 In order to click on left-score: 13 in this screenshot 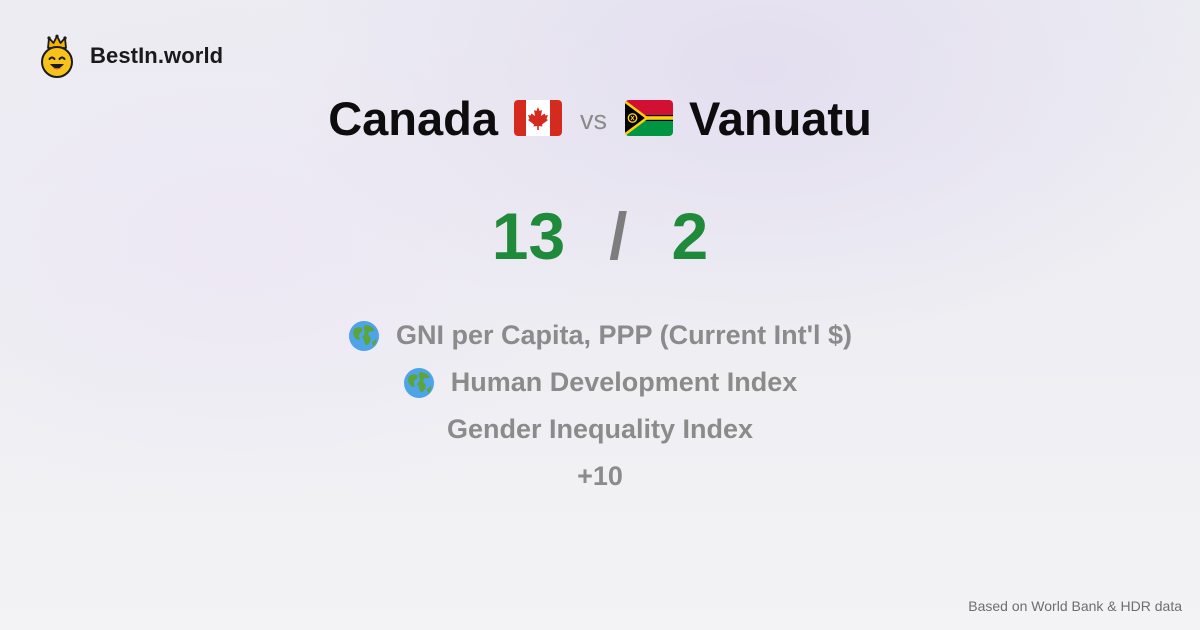, I will do `click(528, 236)`.